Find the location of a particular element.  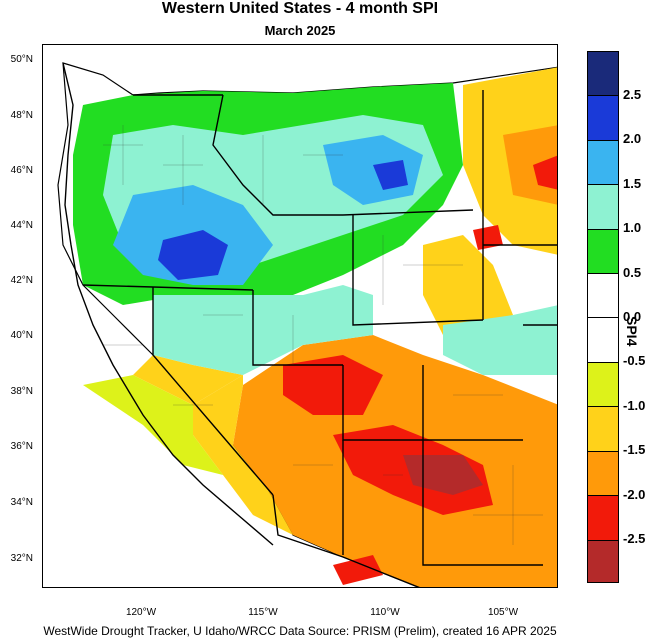

lat-label-38n: 38°N is located at coordinates (21, 391).